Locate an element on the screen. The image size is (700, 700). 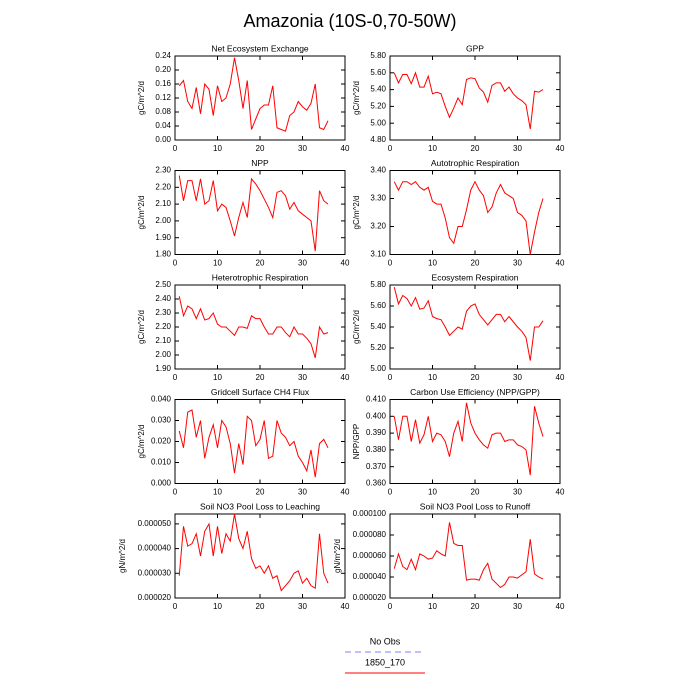
y-tick-label: 5.20 is located at coordinates (378, 106).